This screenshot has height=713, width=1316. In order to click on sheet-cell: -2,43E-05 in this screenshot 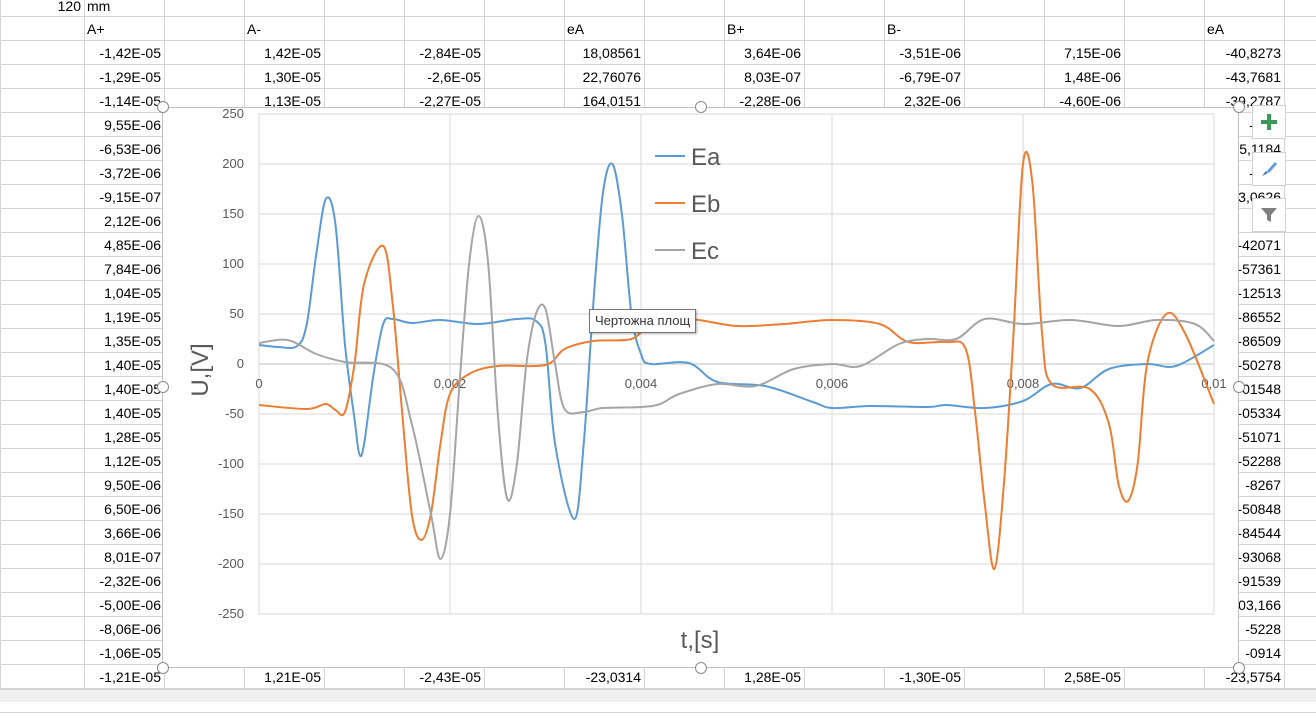, I will do `click(450, 677)`.